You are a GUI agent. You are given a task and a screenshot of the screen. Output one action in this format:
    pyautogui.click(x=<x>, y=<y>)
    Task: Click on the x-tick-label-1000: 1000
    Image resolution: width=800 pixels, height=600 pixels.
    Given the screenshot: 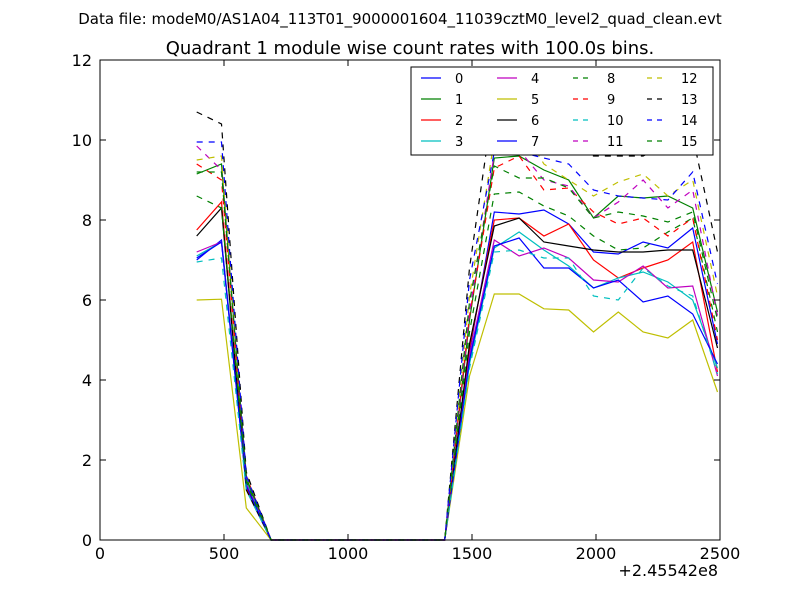 What is the action you would take?
    pyautogui.click(x=348, y=553)
    